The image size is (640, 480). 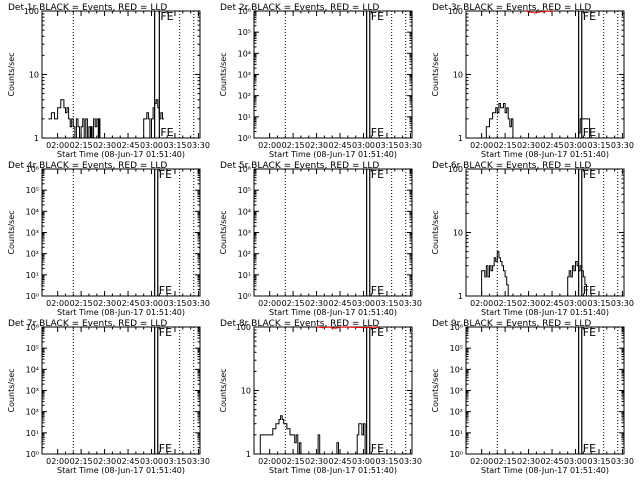 I want to click on chart-title: Det 6r BLACK = Events, RED = LLD, so click(x=511, y=166).